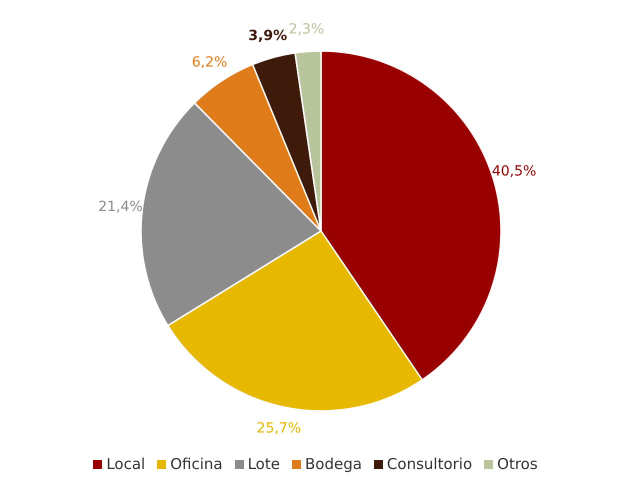  I want to click on data-label: 25,7%, so click(279, 428).